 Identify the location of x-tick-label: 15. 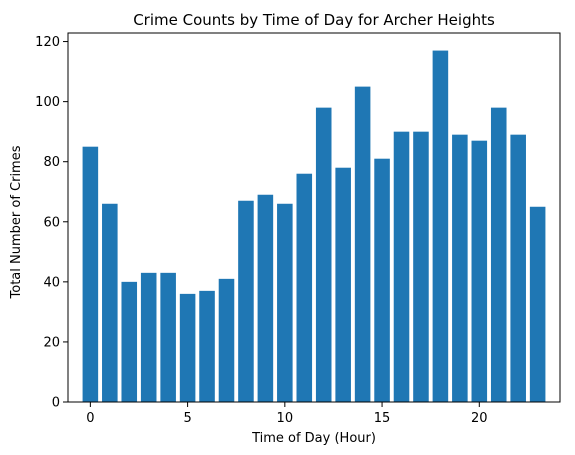
(382, 418).